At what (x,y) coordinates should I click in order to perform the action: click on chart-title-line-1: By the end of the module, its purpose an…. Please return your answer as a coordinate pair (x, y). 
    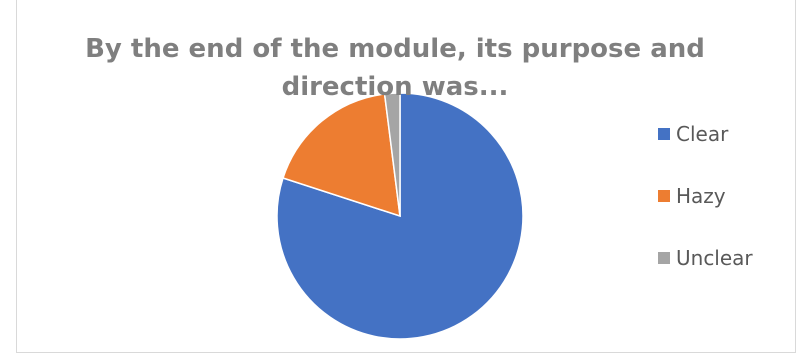
    Looking at the image, I should click on (395, 49).